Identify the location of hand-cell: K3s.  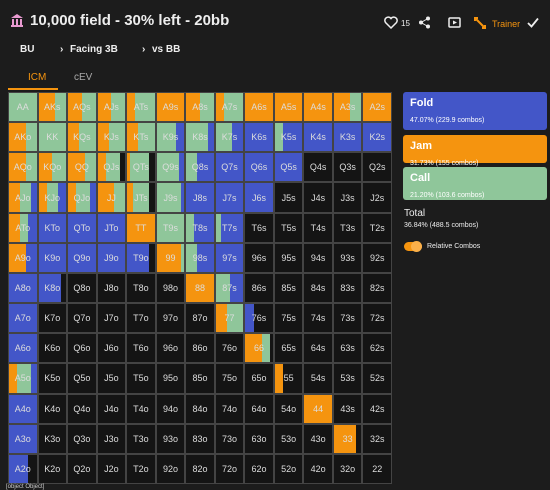
(347, 137).